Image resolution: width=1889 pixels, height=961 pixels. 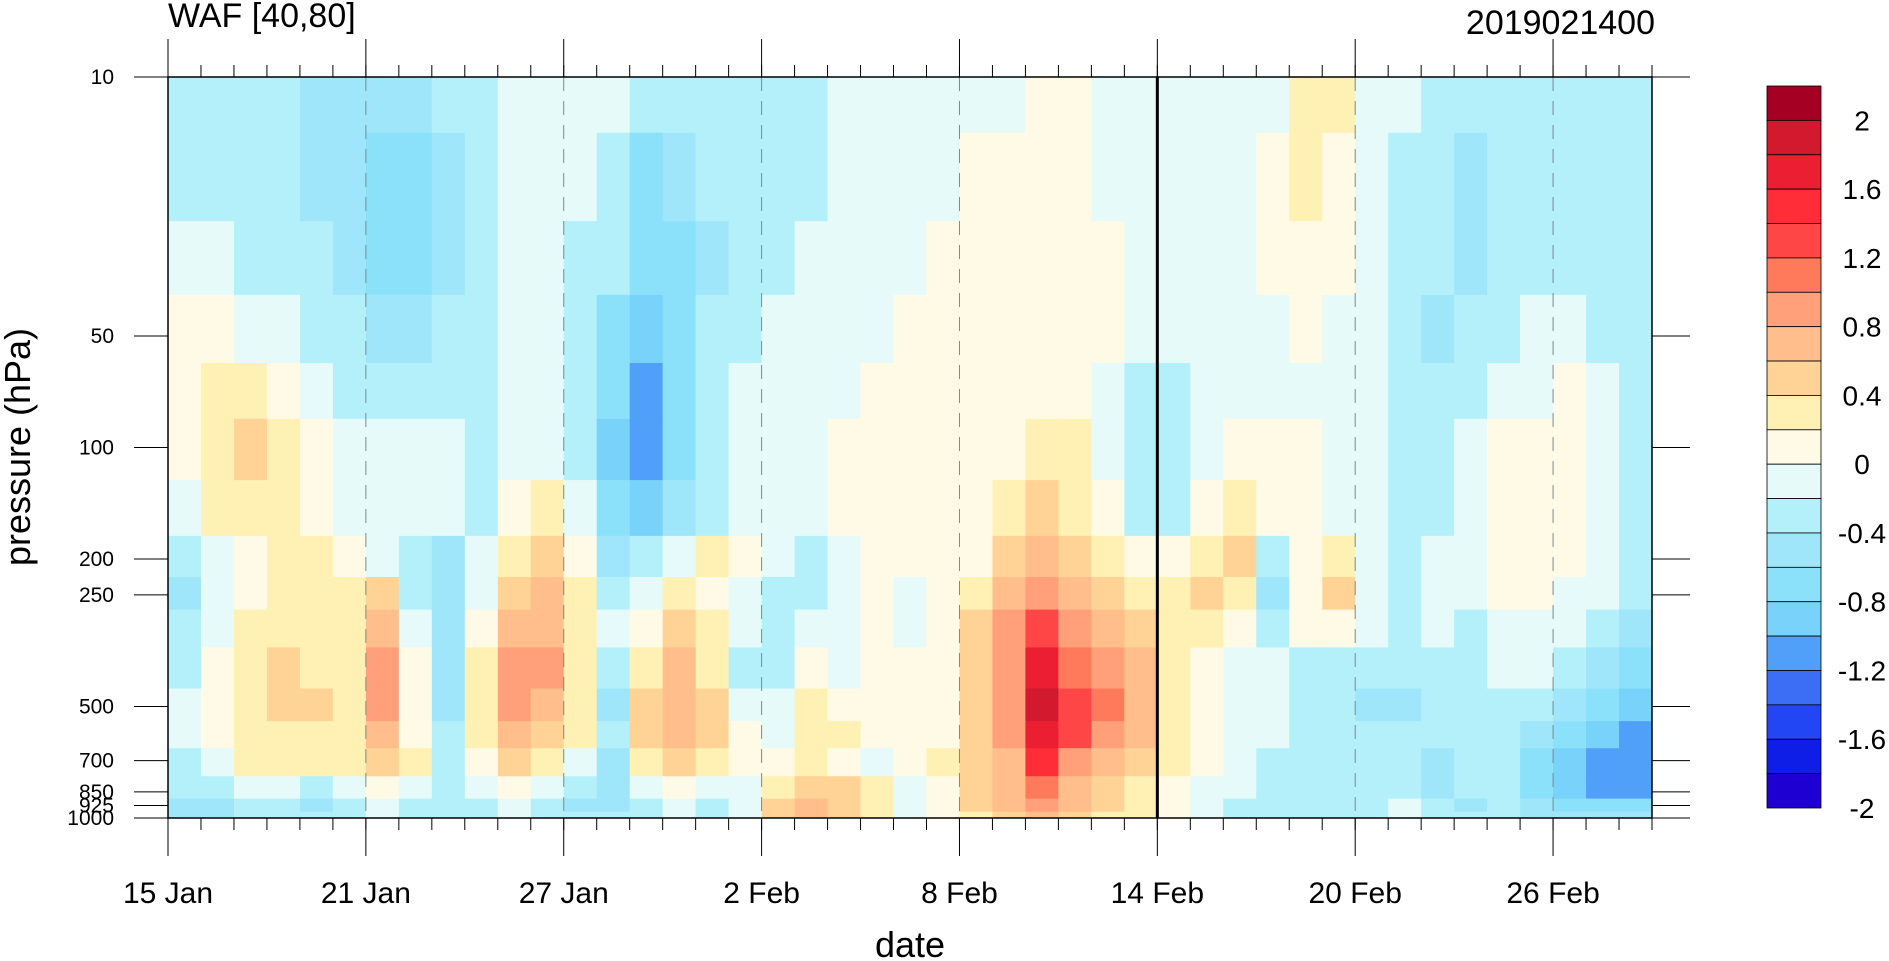 What do you see at coordinates (761, 893) in the screenshot?
I see `x-tick-label: 2 Feb` at bounding box center [761, 893].